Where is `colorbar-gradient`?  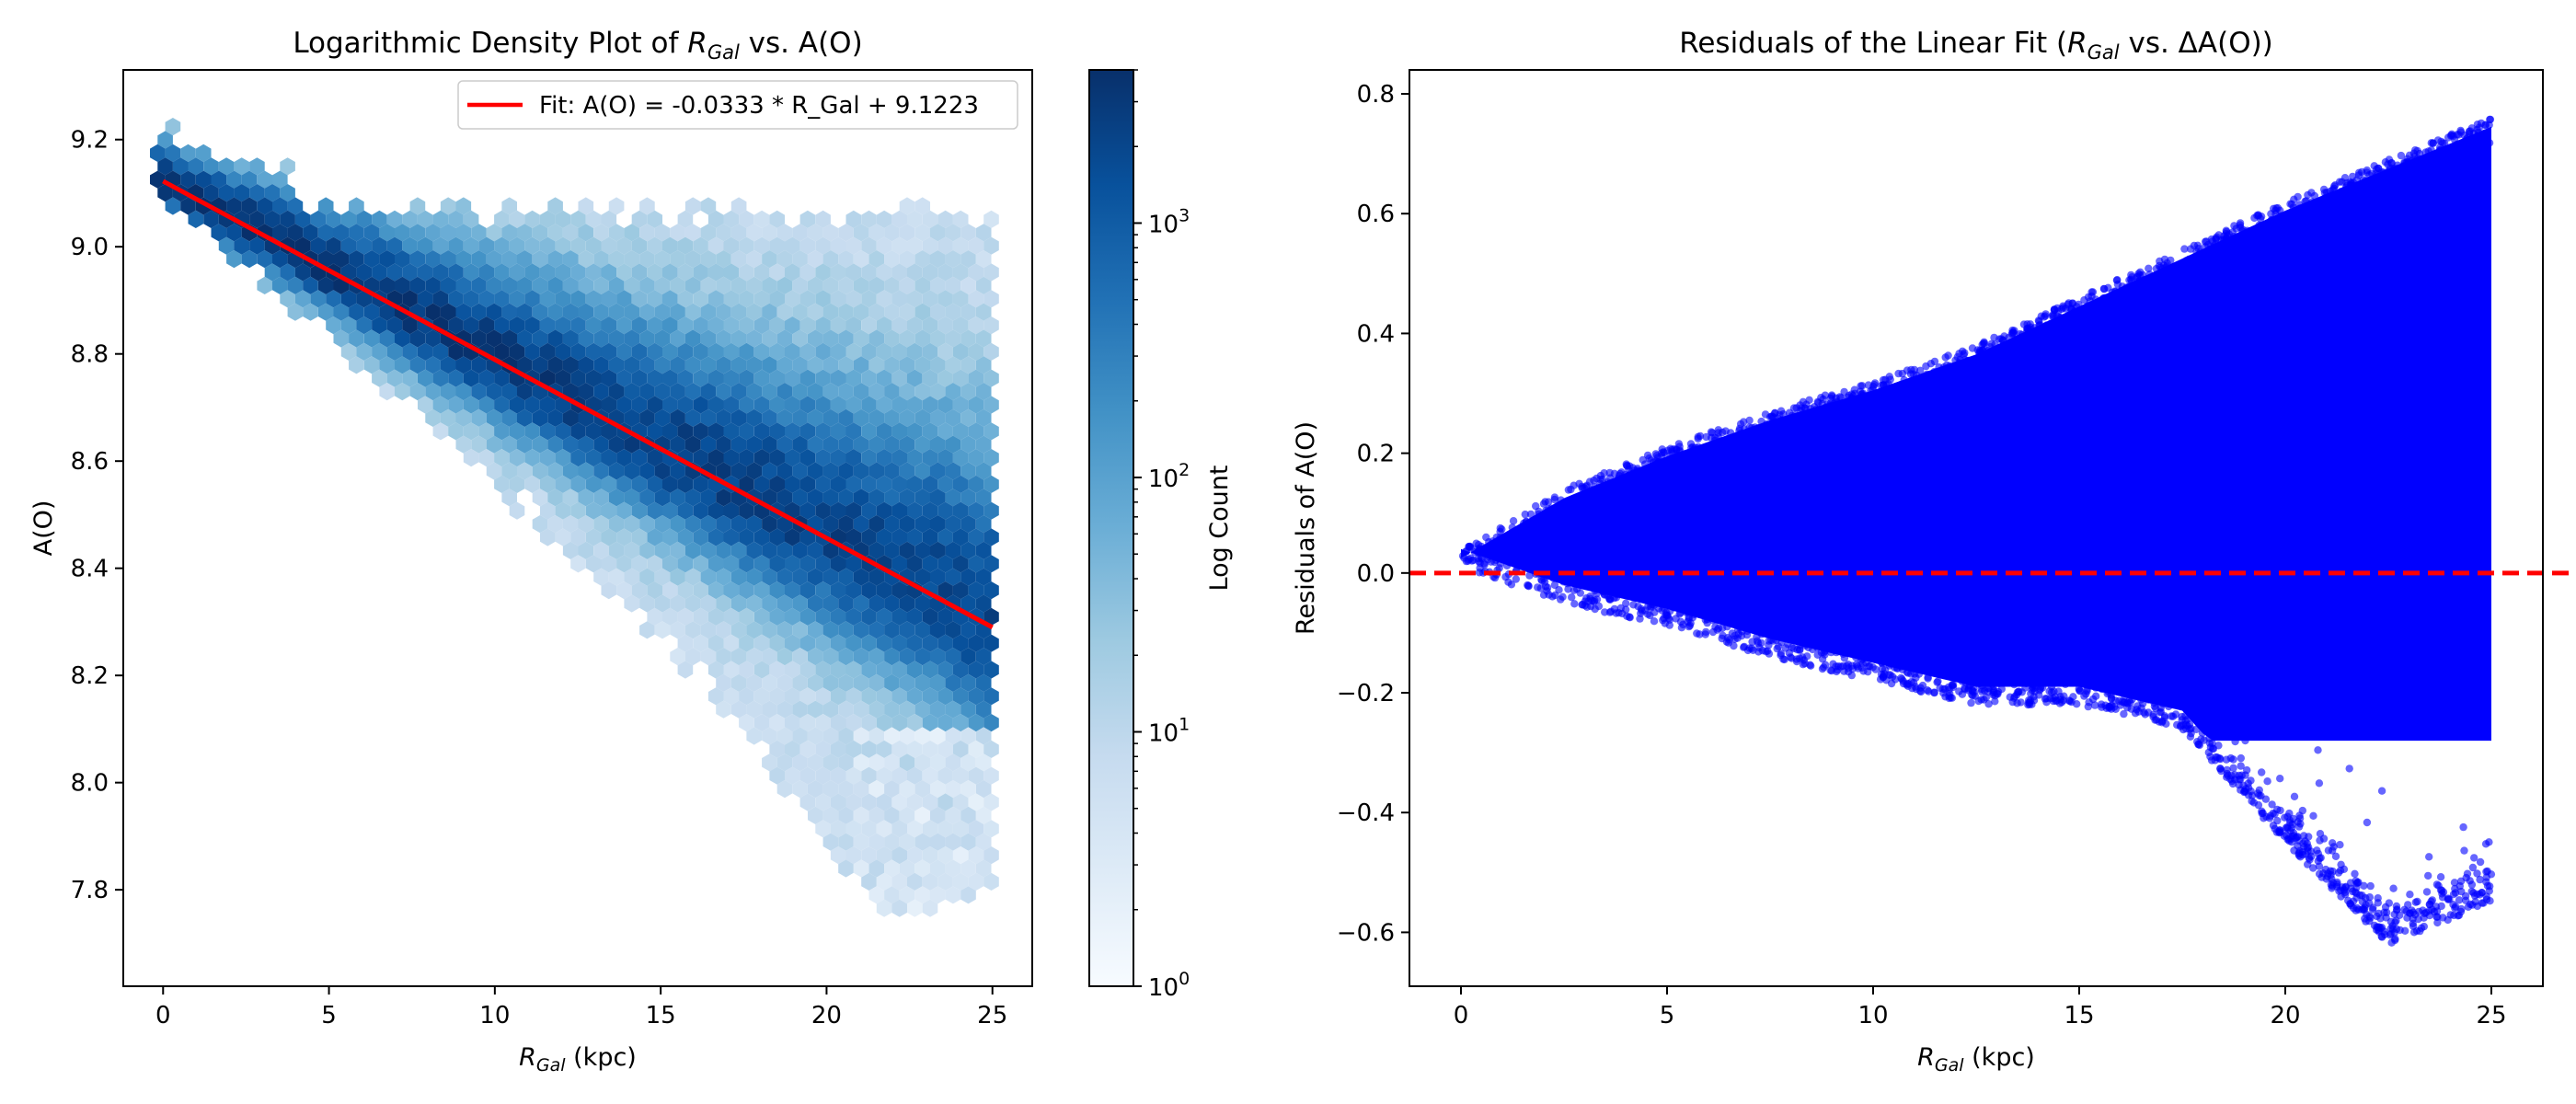
colorbar-gradient is located at coordinates (1111, 528).